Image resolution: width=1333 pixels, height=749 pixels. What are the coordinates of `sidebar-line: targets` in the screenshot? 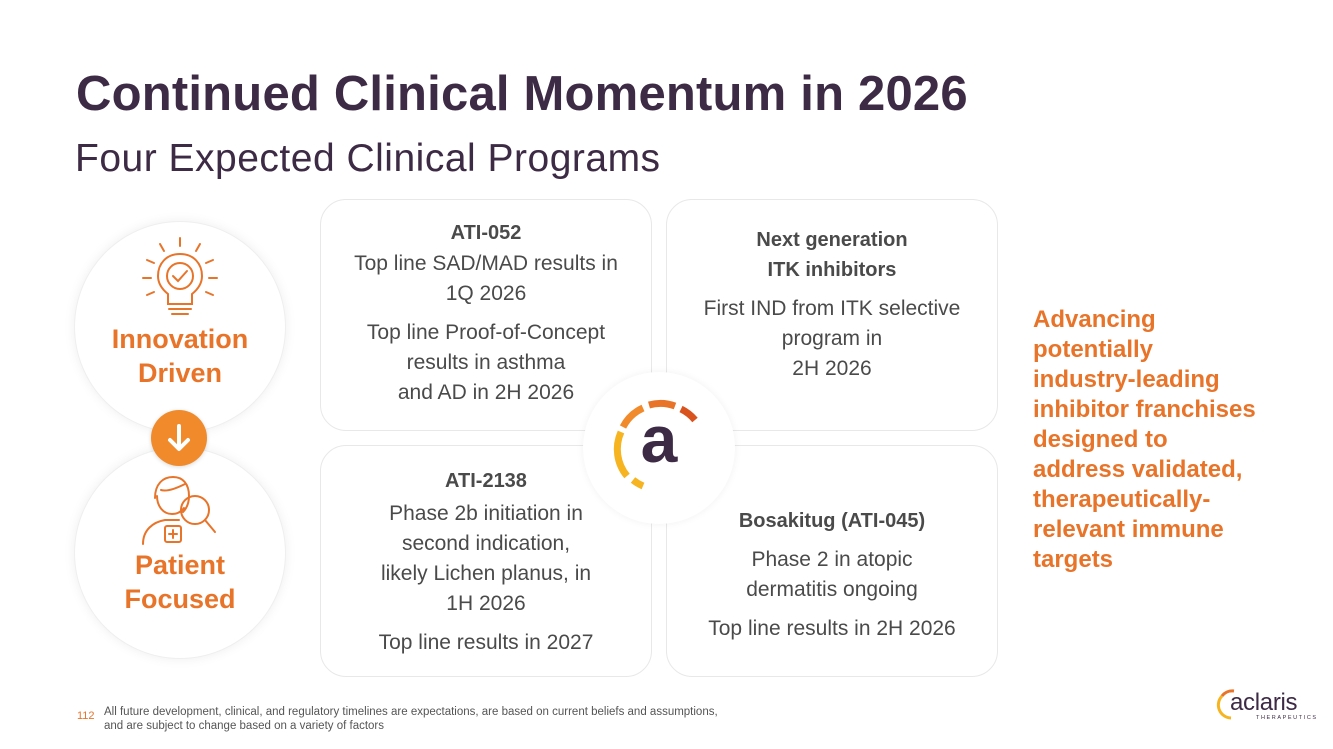 It's located at (1073, 559).